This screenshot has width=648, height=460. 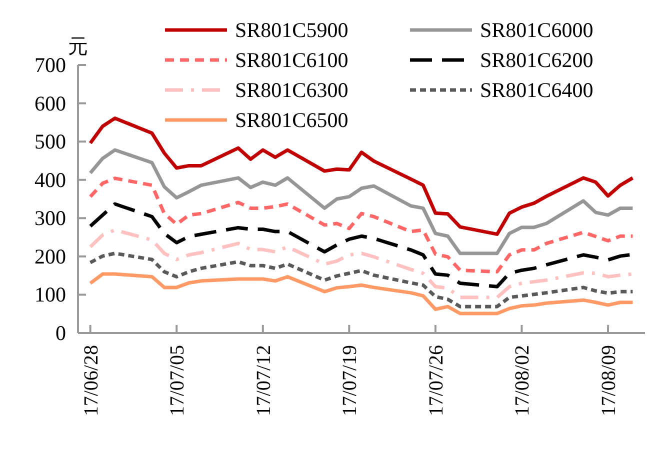 I want to click on legend-label: SR801C6500, so click(x=291, y=120).